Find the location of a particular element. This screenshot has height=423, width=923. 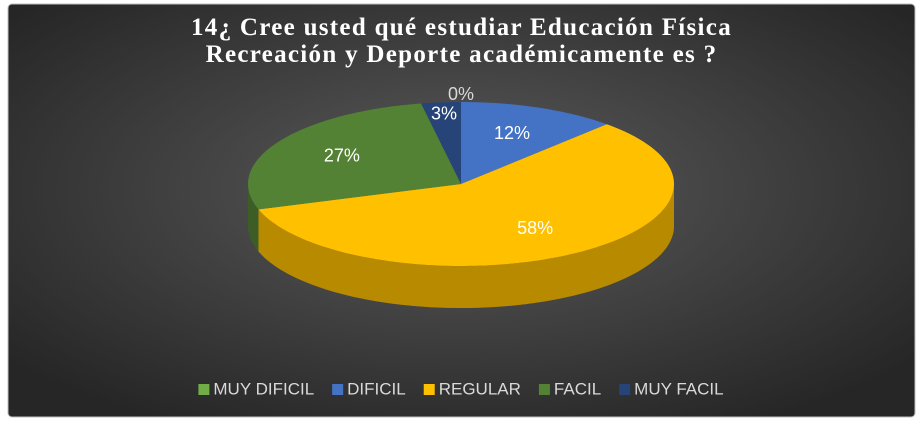

legend-item: MUY FACIL is located at coordinates (671, 388).